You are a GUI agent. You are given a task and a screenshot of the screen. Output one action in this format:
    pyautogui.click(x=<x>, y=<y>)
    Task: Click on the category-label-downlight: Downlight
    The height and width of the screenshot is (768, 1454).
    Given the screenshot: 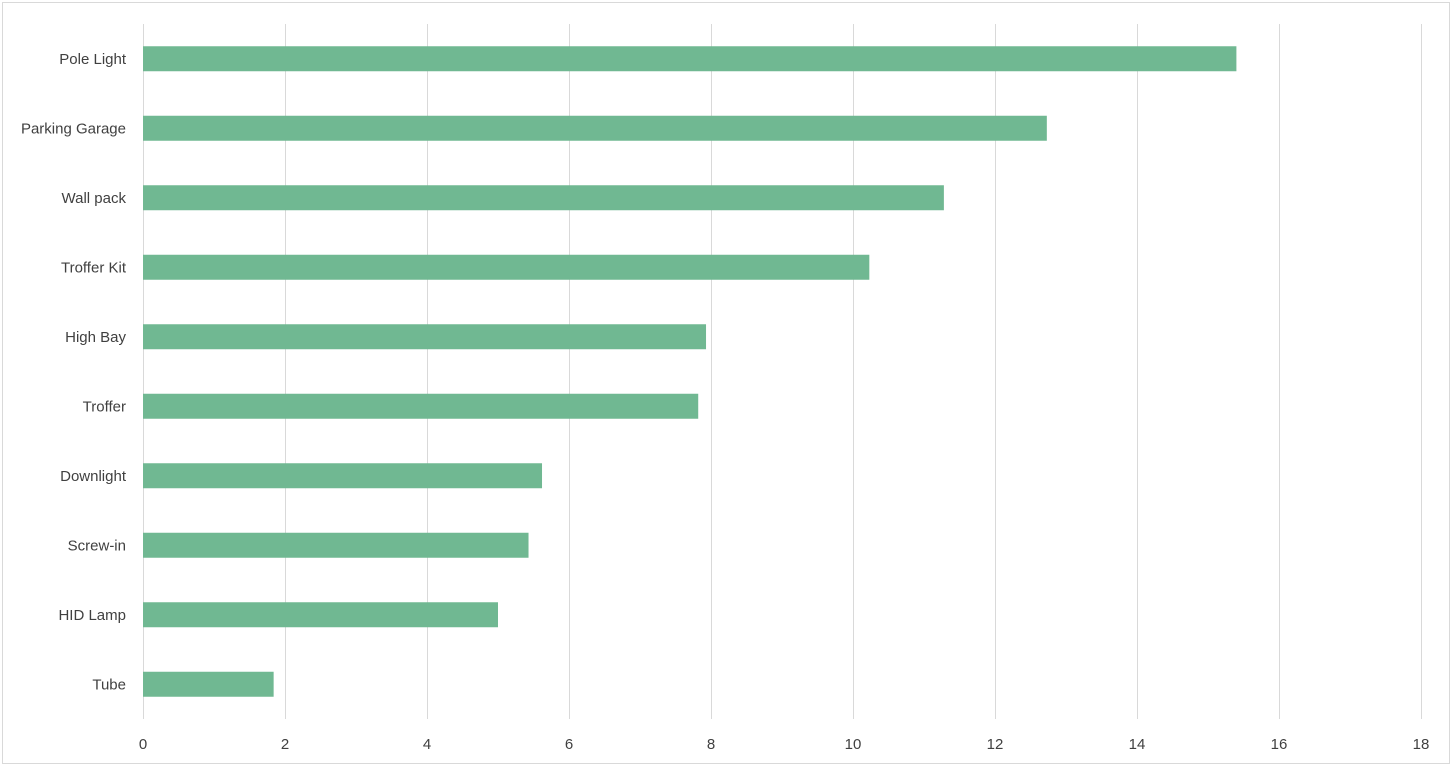 What is the action you would take?
    pyautogui.click(x=93, y=476)
    